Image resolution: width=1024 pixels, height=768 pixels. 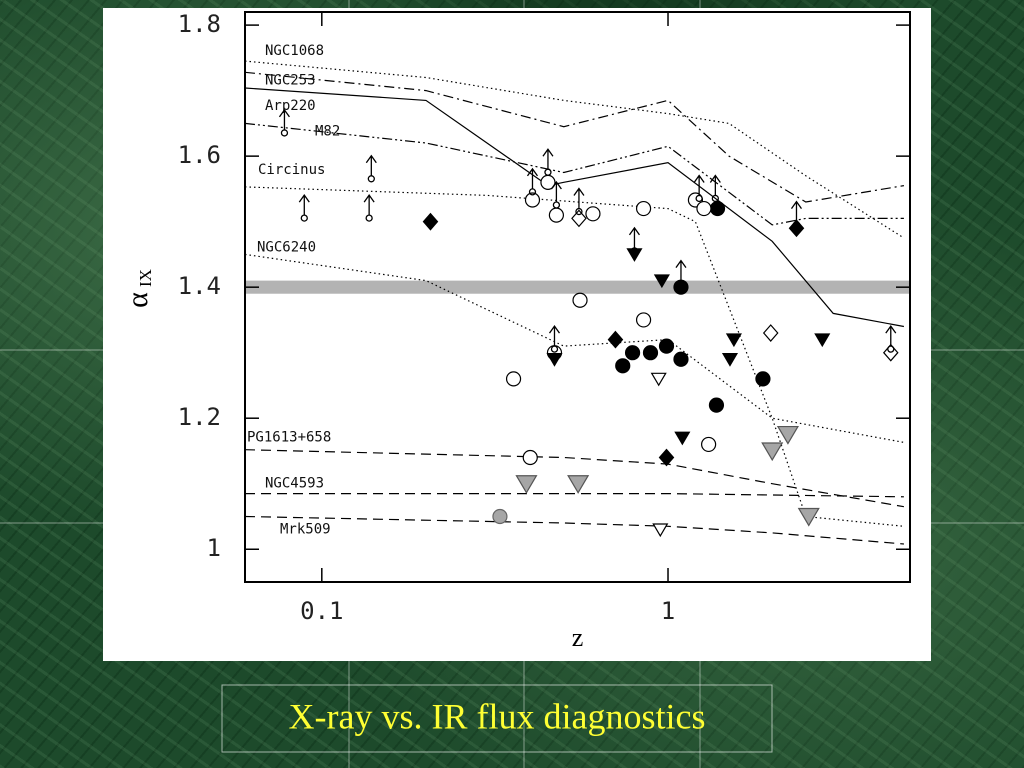 What do you see at coordinates (291, 170) in the screenshot?
I see `line-label: Circinus` at bounding box center [291, 170].